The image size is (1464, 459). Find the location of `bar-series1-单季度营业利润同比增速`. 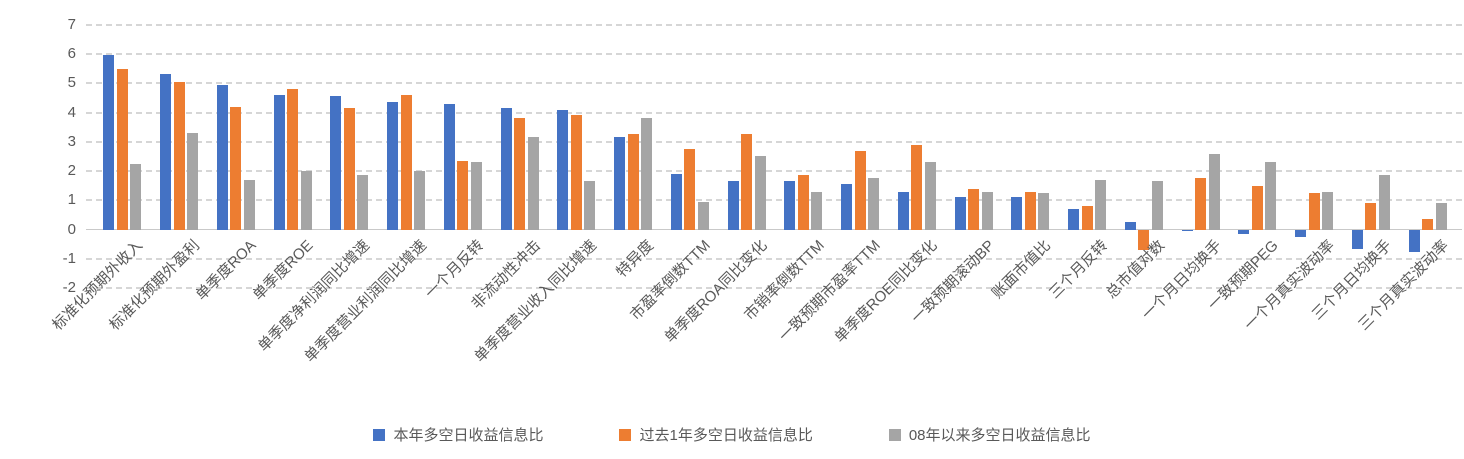

bar-series1-单季度营业利润同比增速 is located at coordinates (393, 166).